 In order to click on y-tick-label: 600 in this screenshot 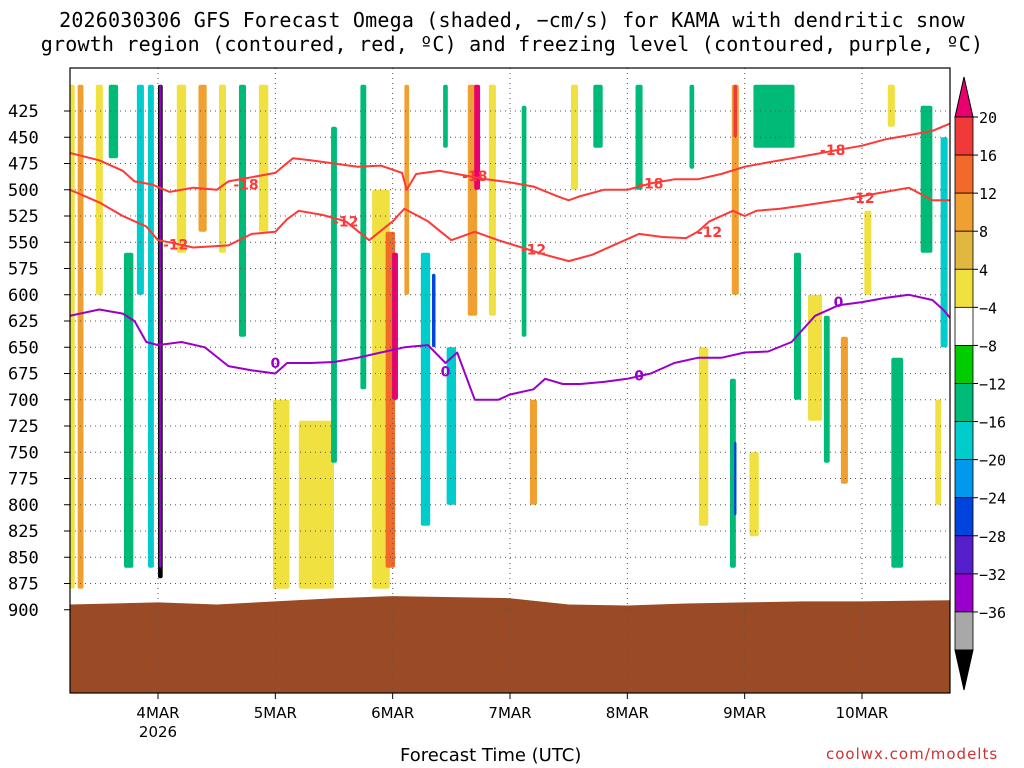, I will do `click(23, 296)`.